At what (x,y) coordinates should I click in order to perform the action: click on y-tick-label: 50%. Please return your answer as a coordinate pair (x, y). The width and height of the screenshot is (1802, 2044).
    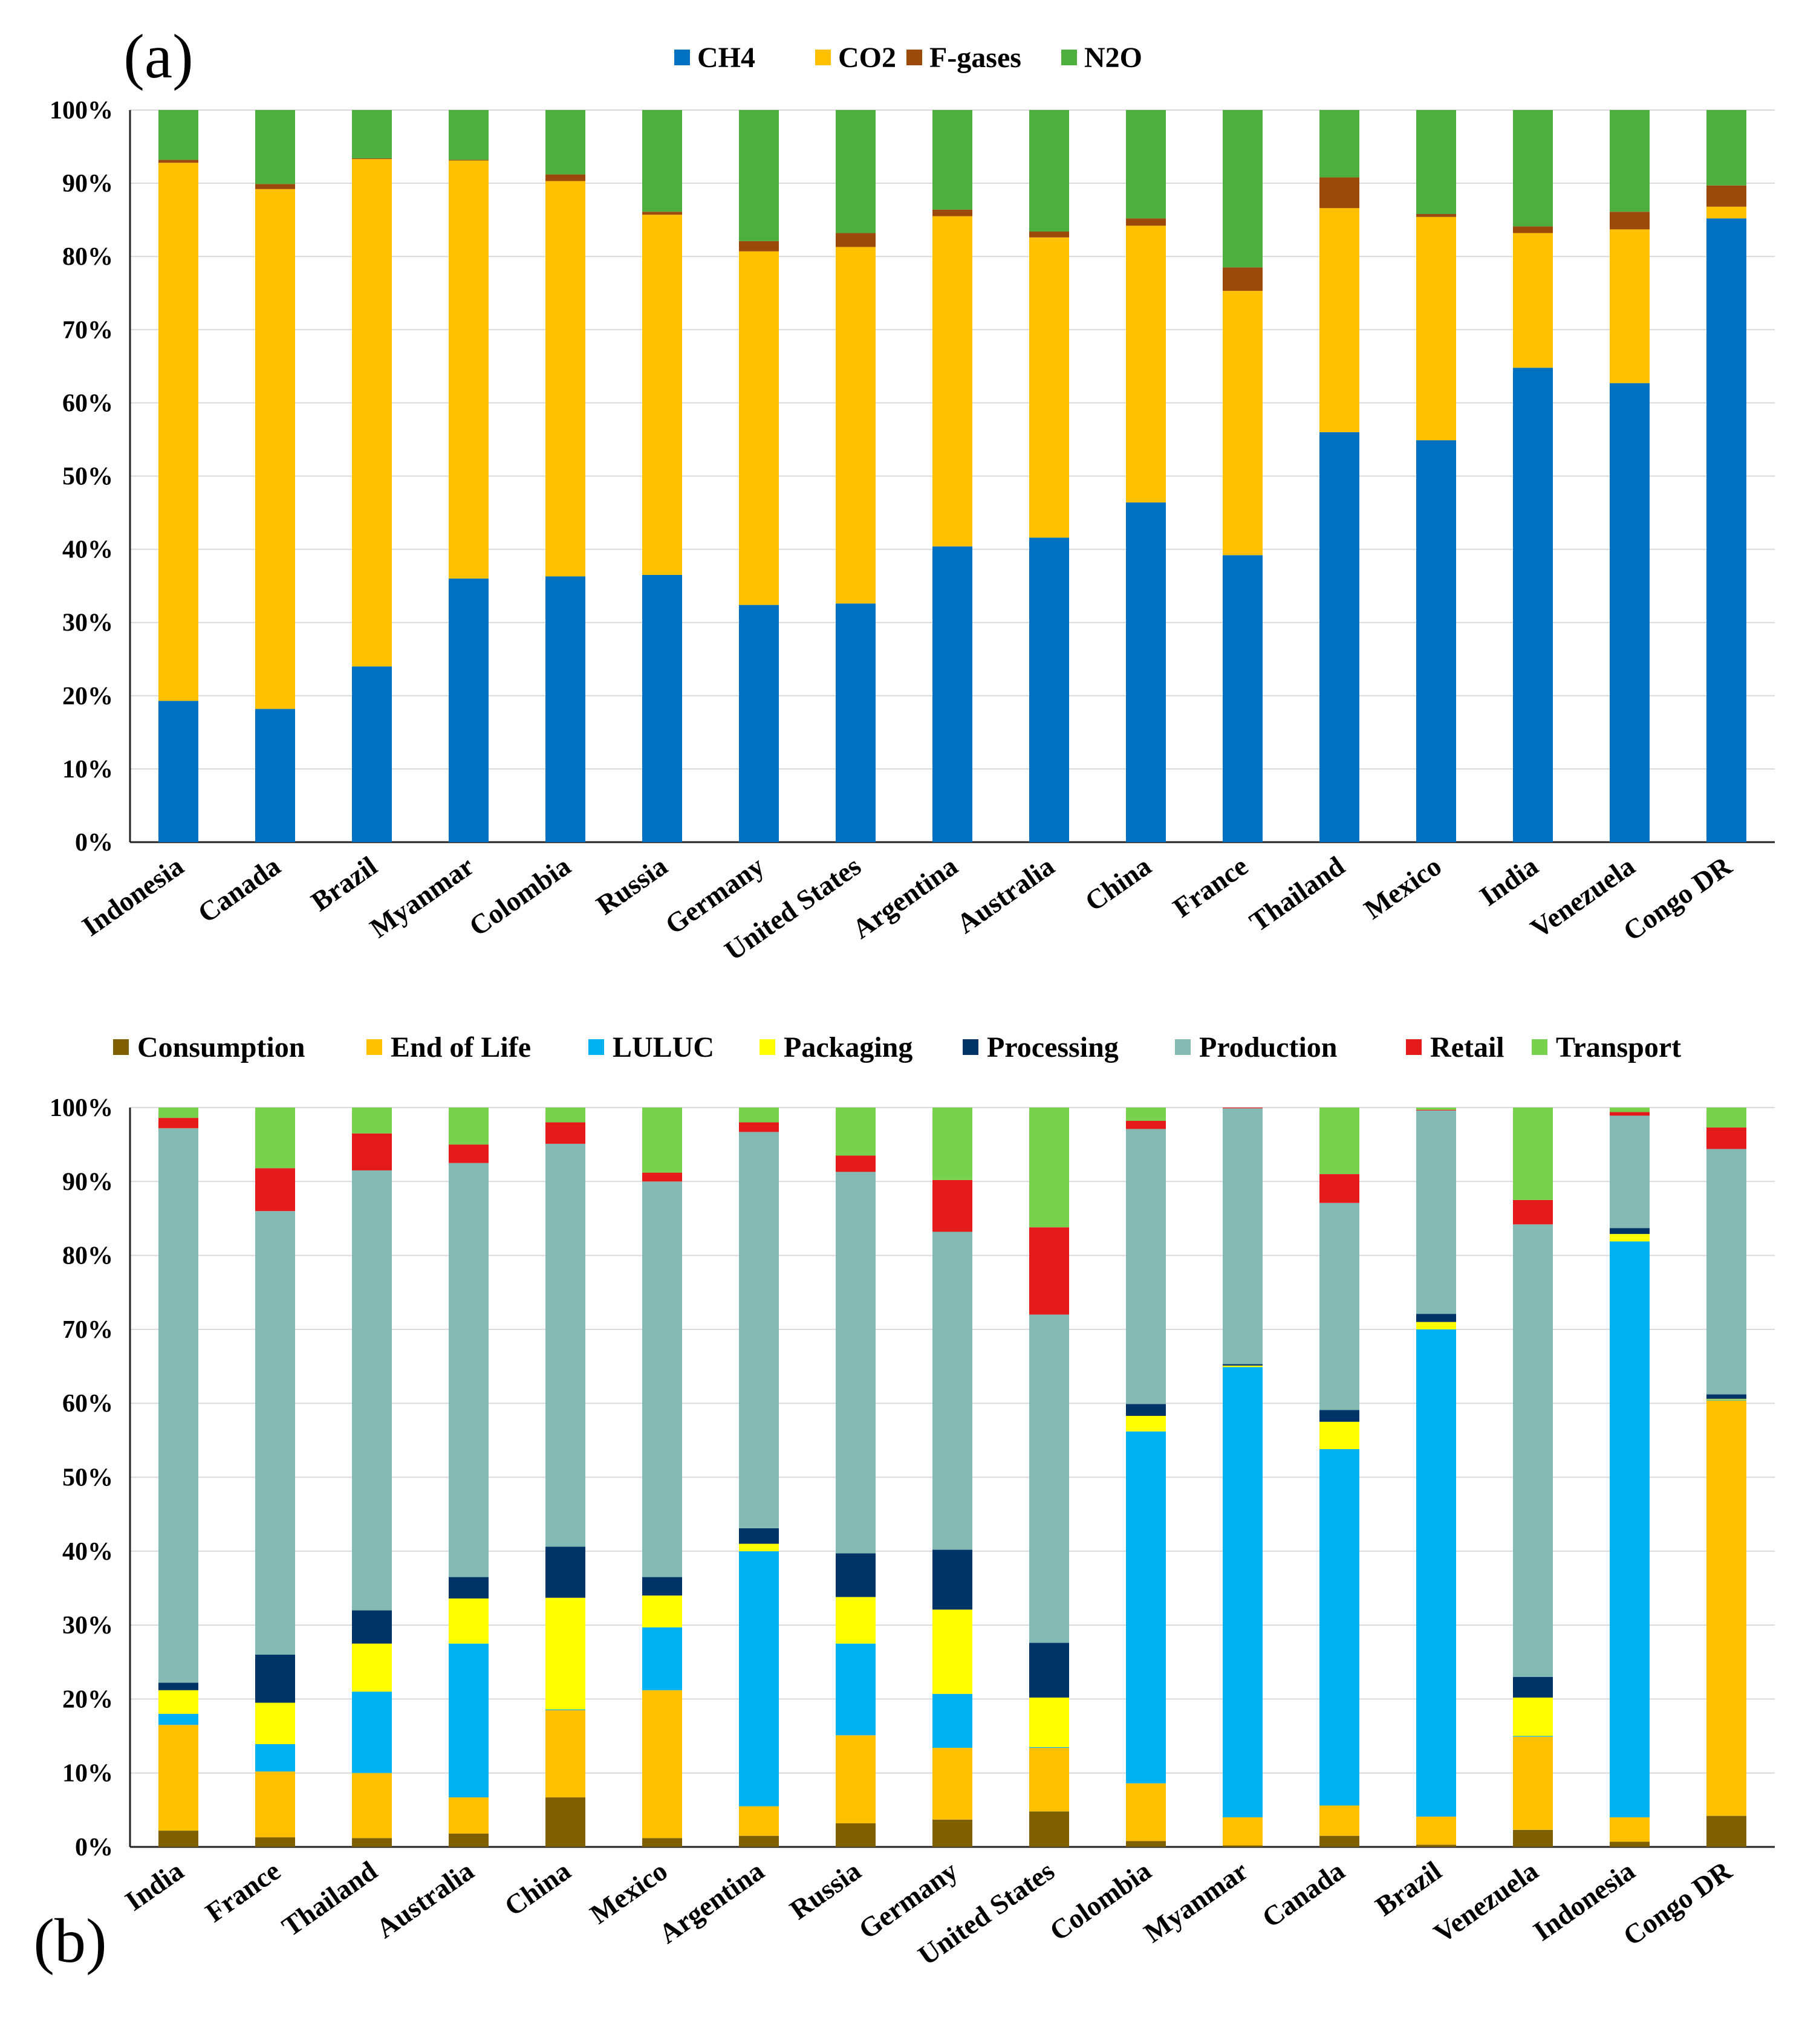
    Looking at the image, I should click on (87, 477).